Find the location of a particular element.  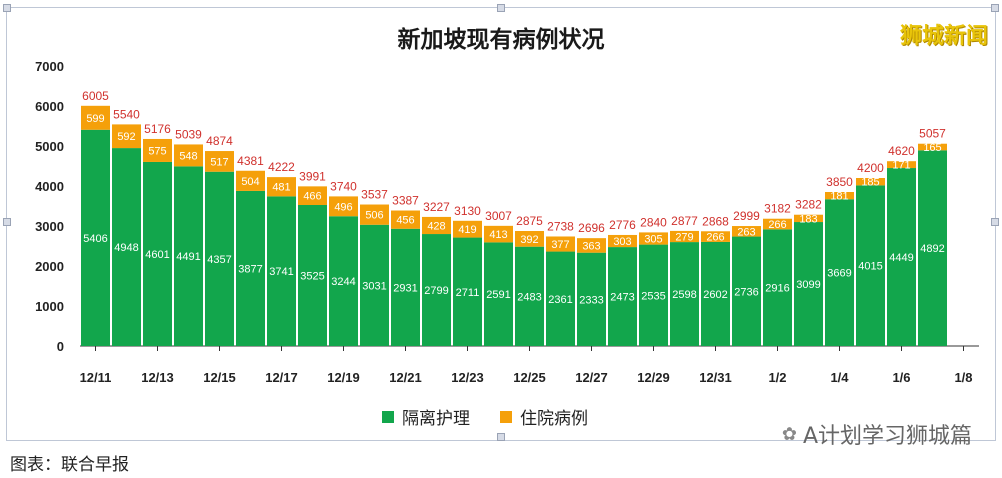

data-label-hospital: 506 is located at coordinates (374, 216).